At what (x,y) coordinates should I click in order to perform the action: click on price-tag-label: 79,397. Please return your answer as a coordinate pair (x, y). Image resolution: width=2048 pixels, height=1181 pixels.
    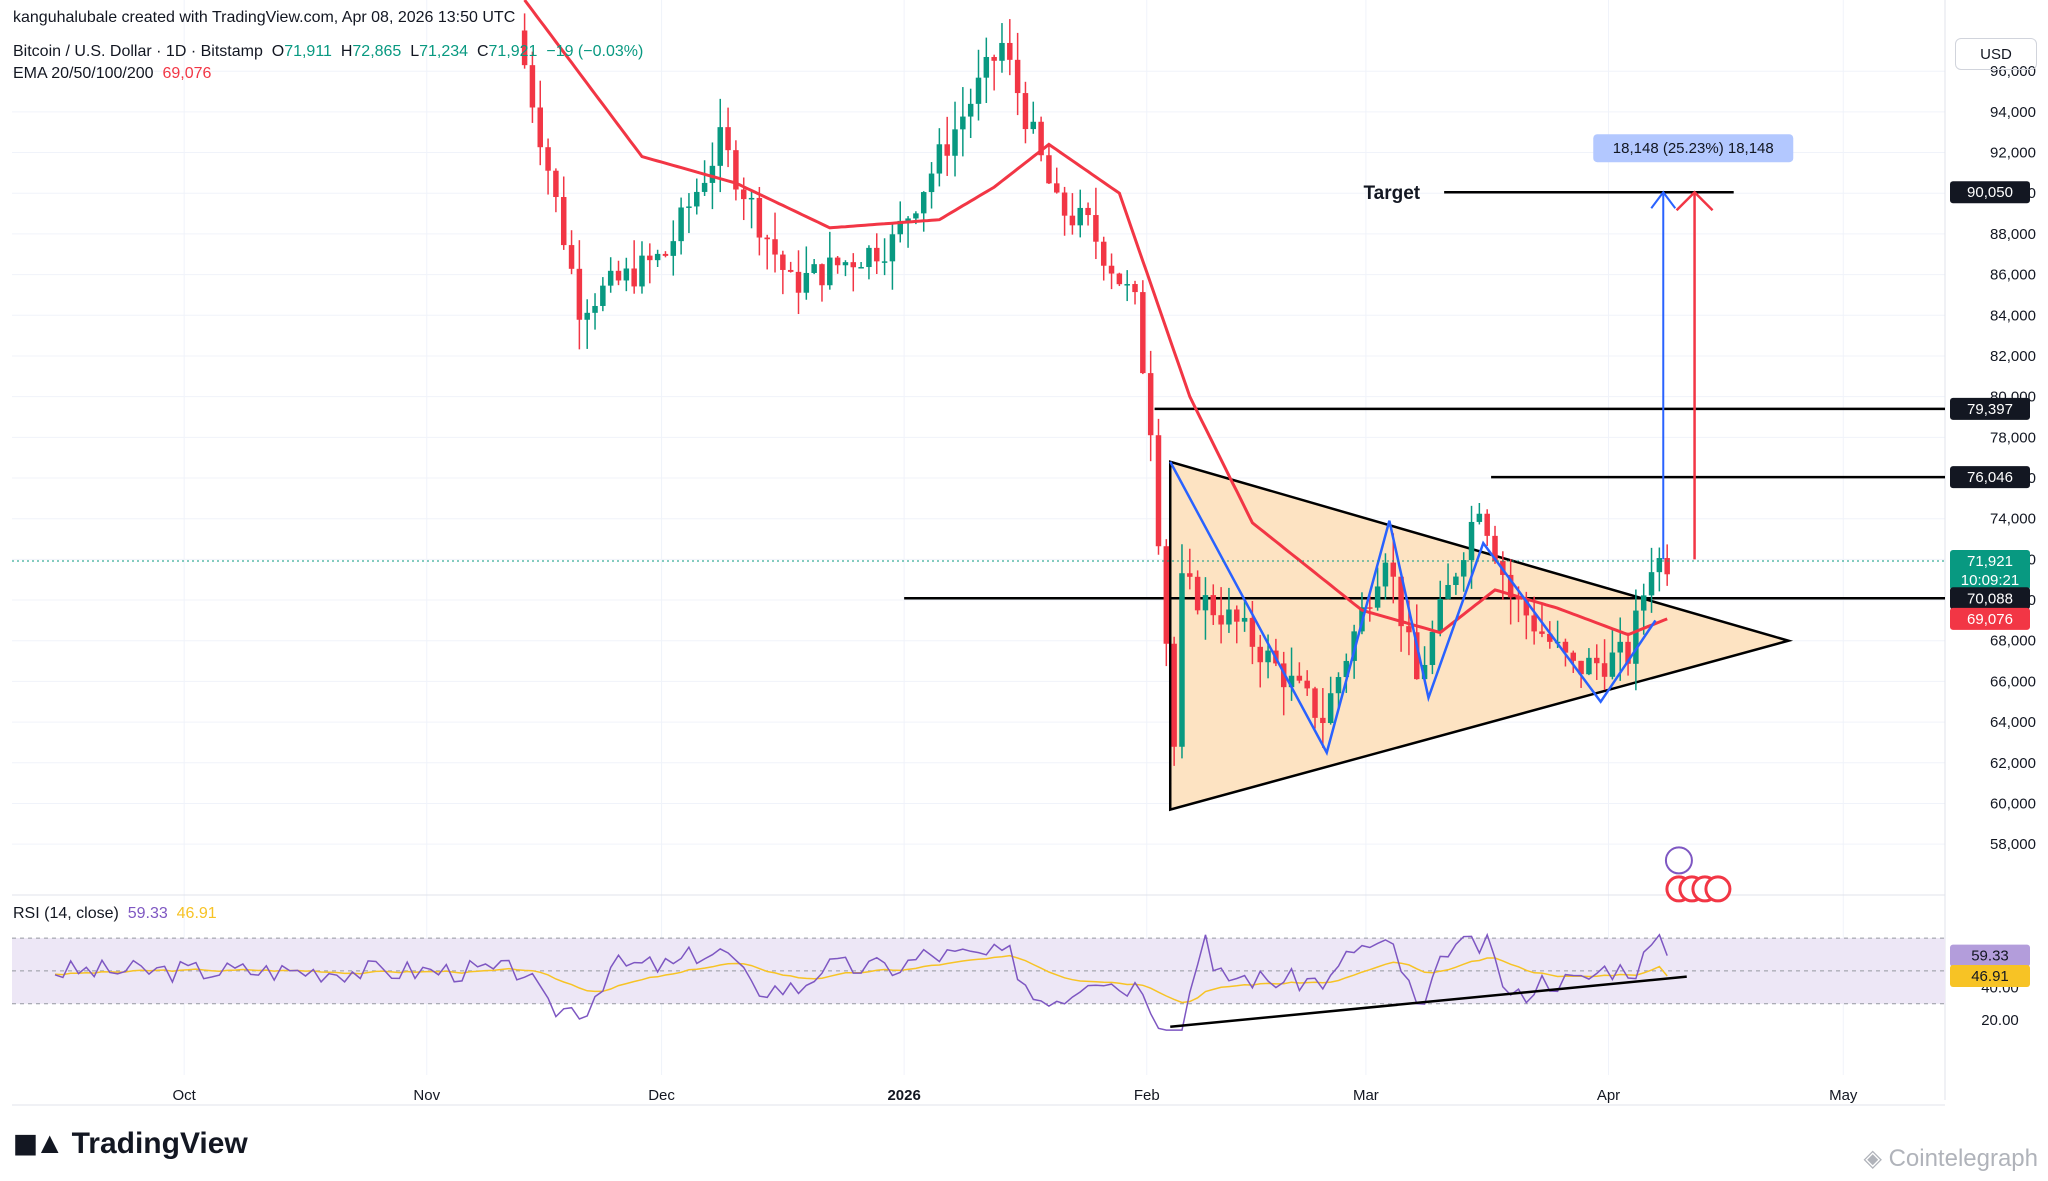
    Looking at the image, I should click on (1990, 409).